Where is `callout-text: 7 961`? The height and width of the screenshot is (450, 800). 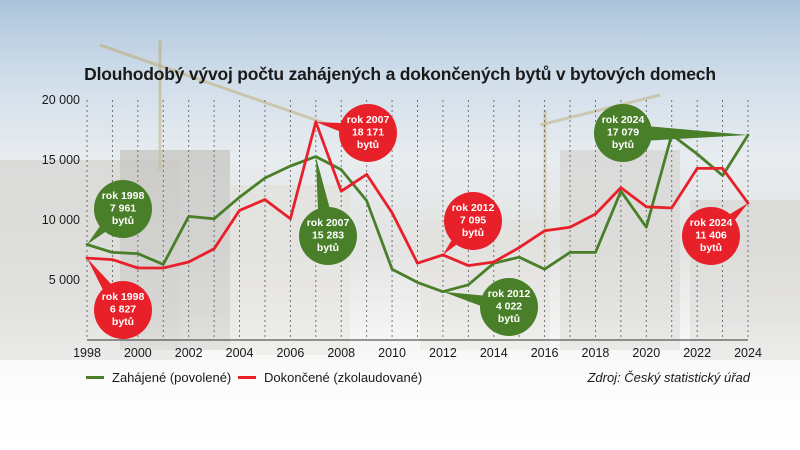
callout-text: 7 961 is located at coordinates (123, 209).